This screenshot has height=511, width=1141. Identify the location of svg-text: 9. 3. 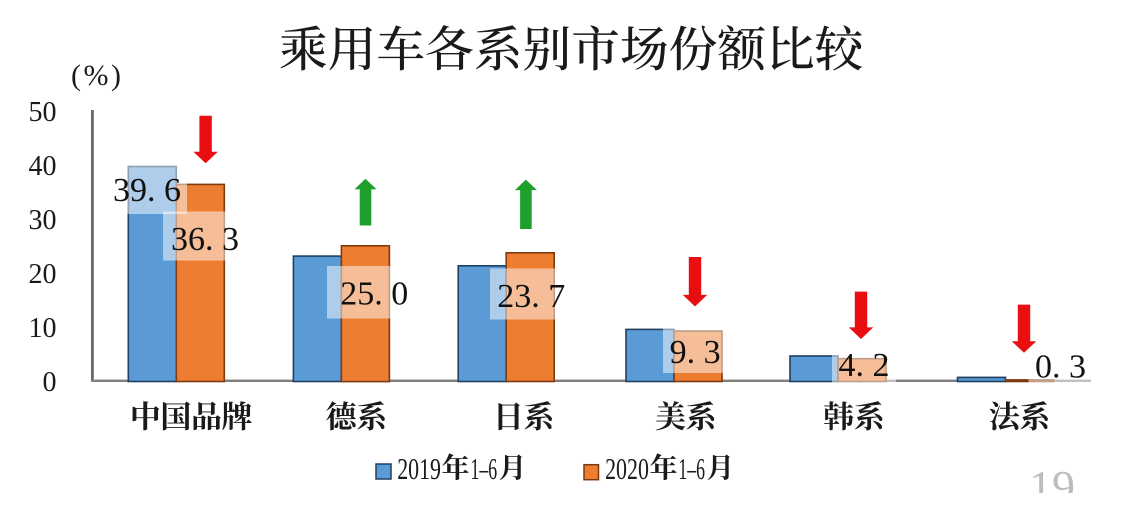
(695, 352).